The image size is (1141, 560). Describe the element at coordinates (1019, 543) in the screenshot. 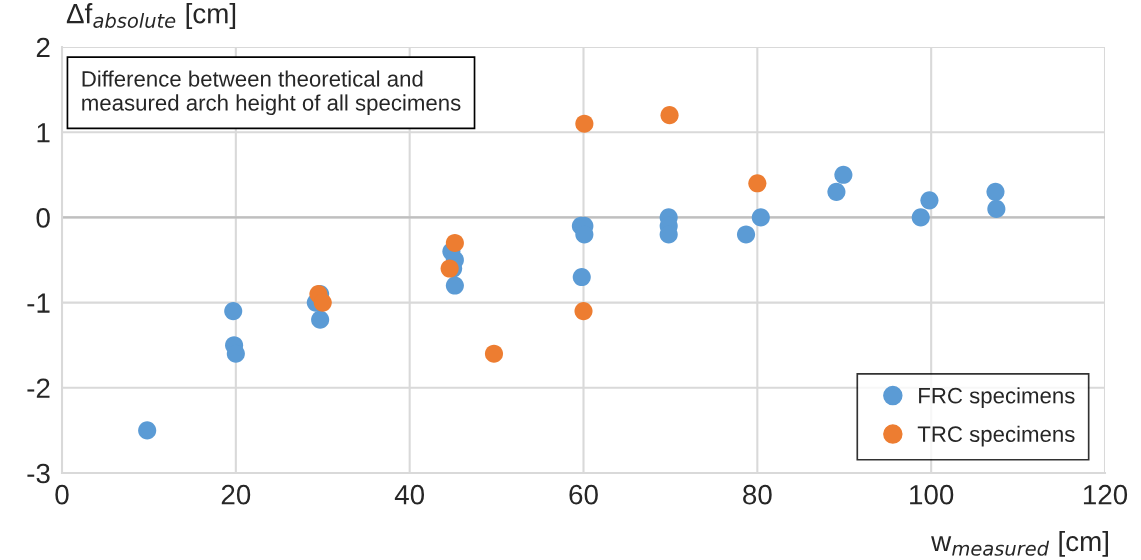

I see `x-axis-title: w$_{measured}$ [cm]` at that location.